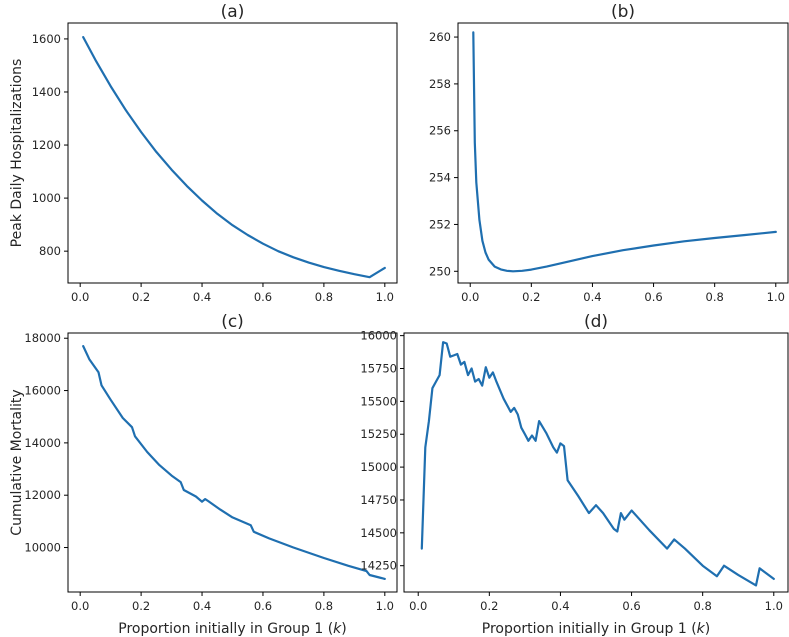 The image size is (789, 637). I want to click on x-tick-label-c-4: 0.8, so click(324, 606).